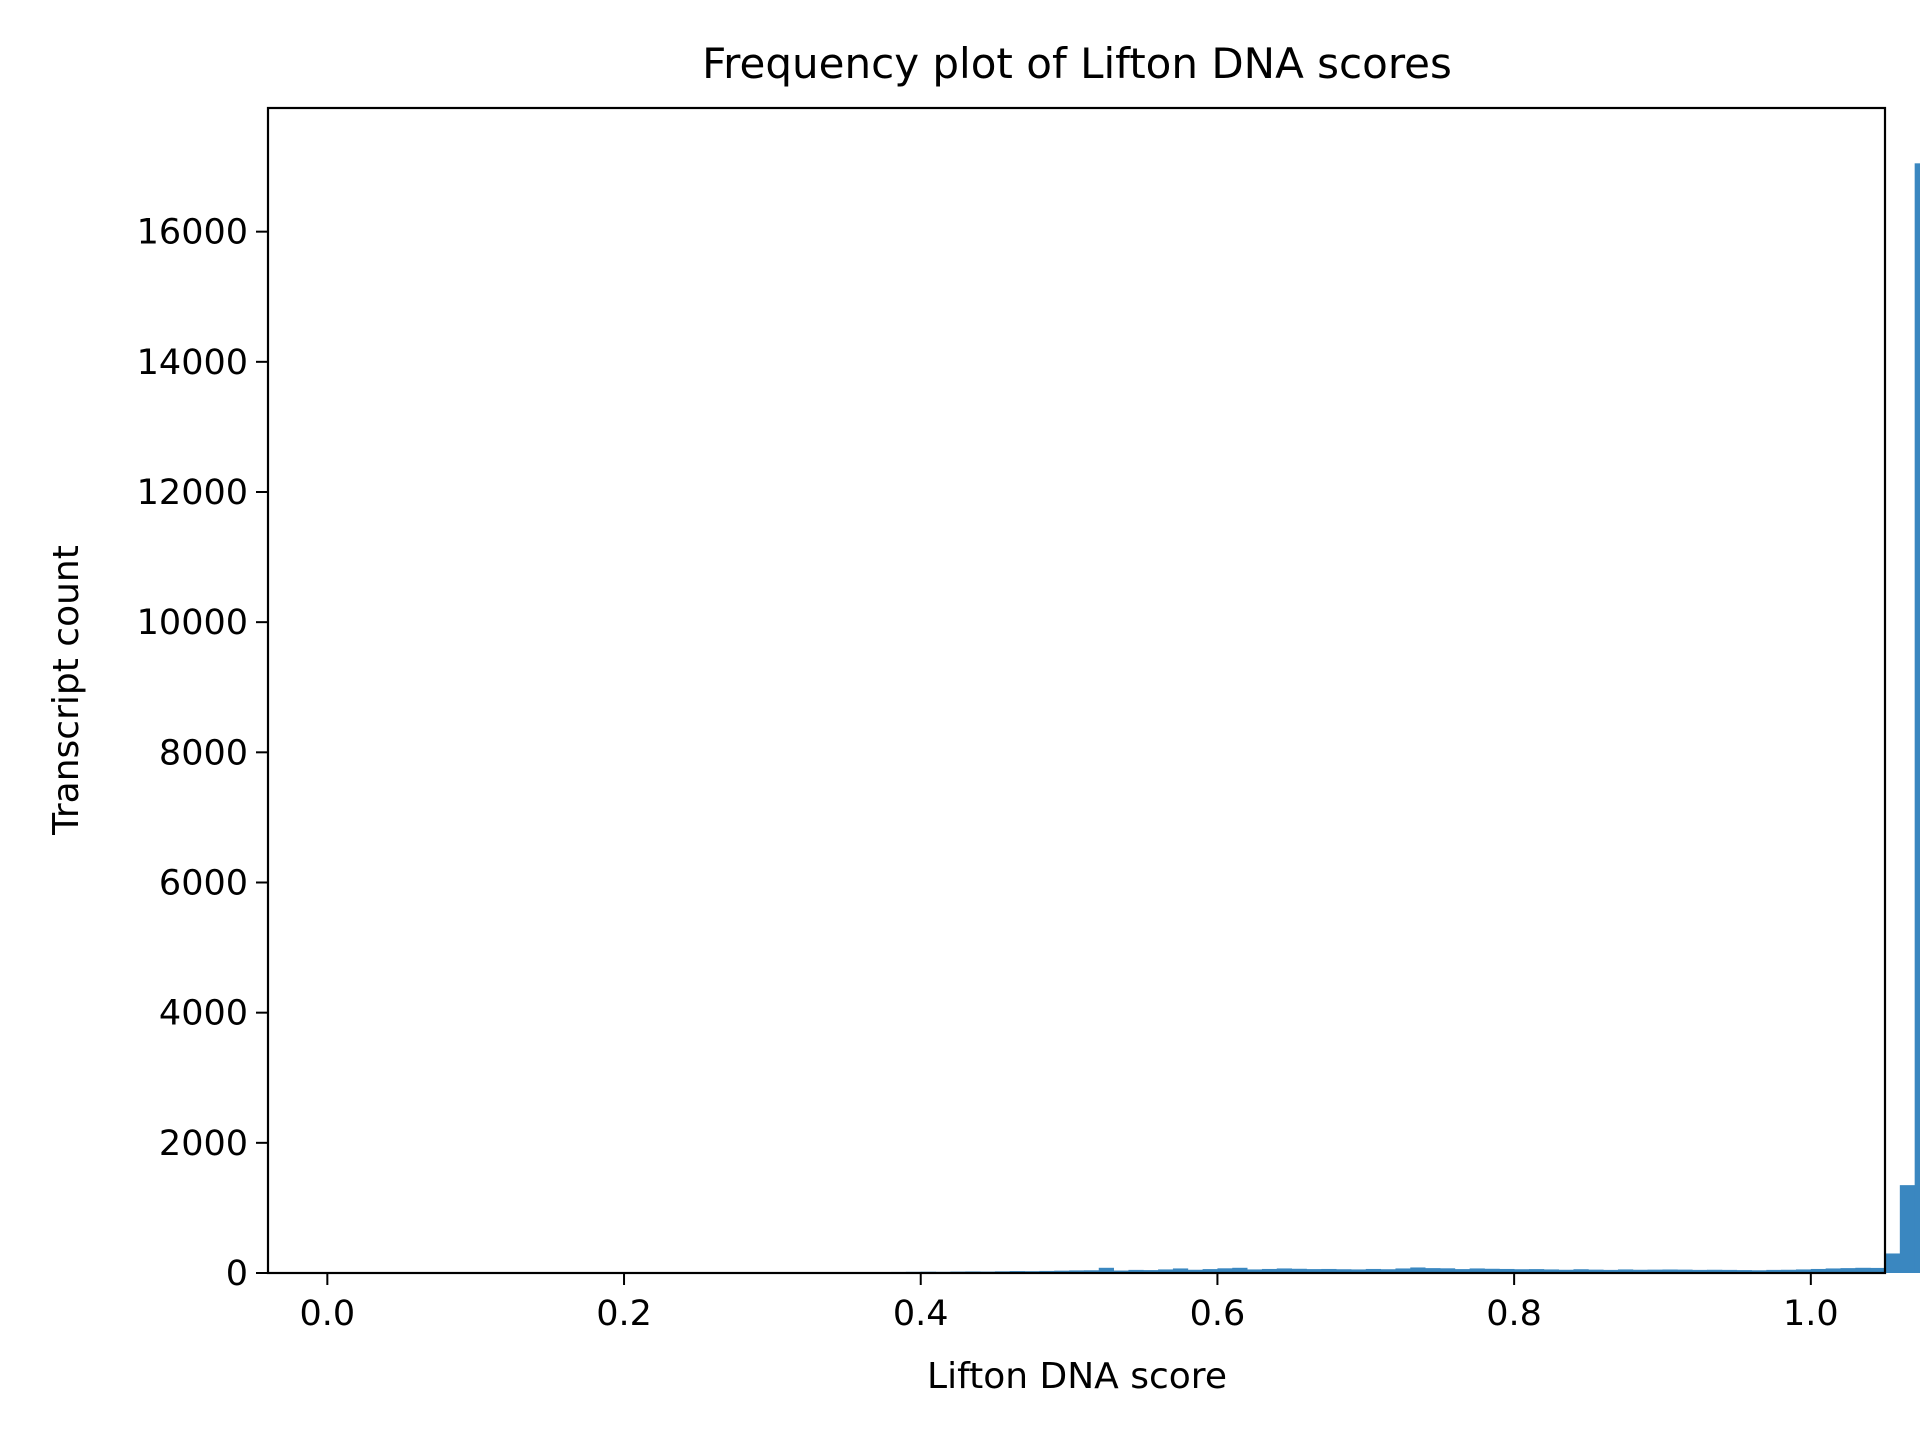 This screenshot has width=1920, height=1440. What do you see at coordinates (192, 623) in the screenshot?
I see `y-tick-label: 10000` at bounding box center [192, 623].